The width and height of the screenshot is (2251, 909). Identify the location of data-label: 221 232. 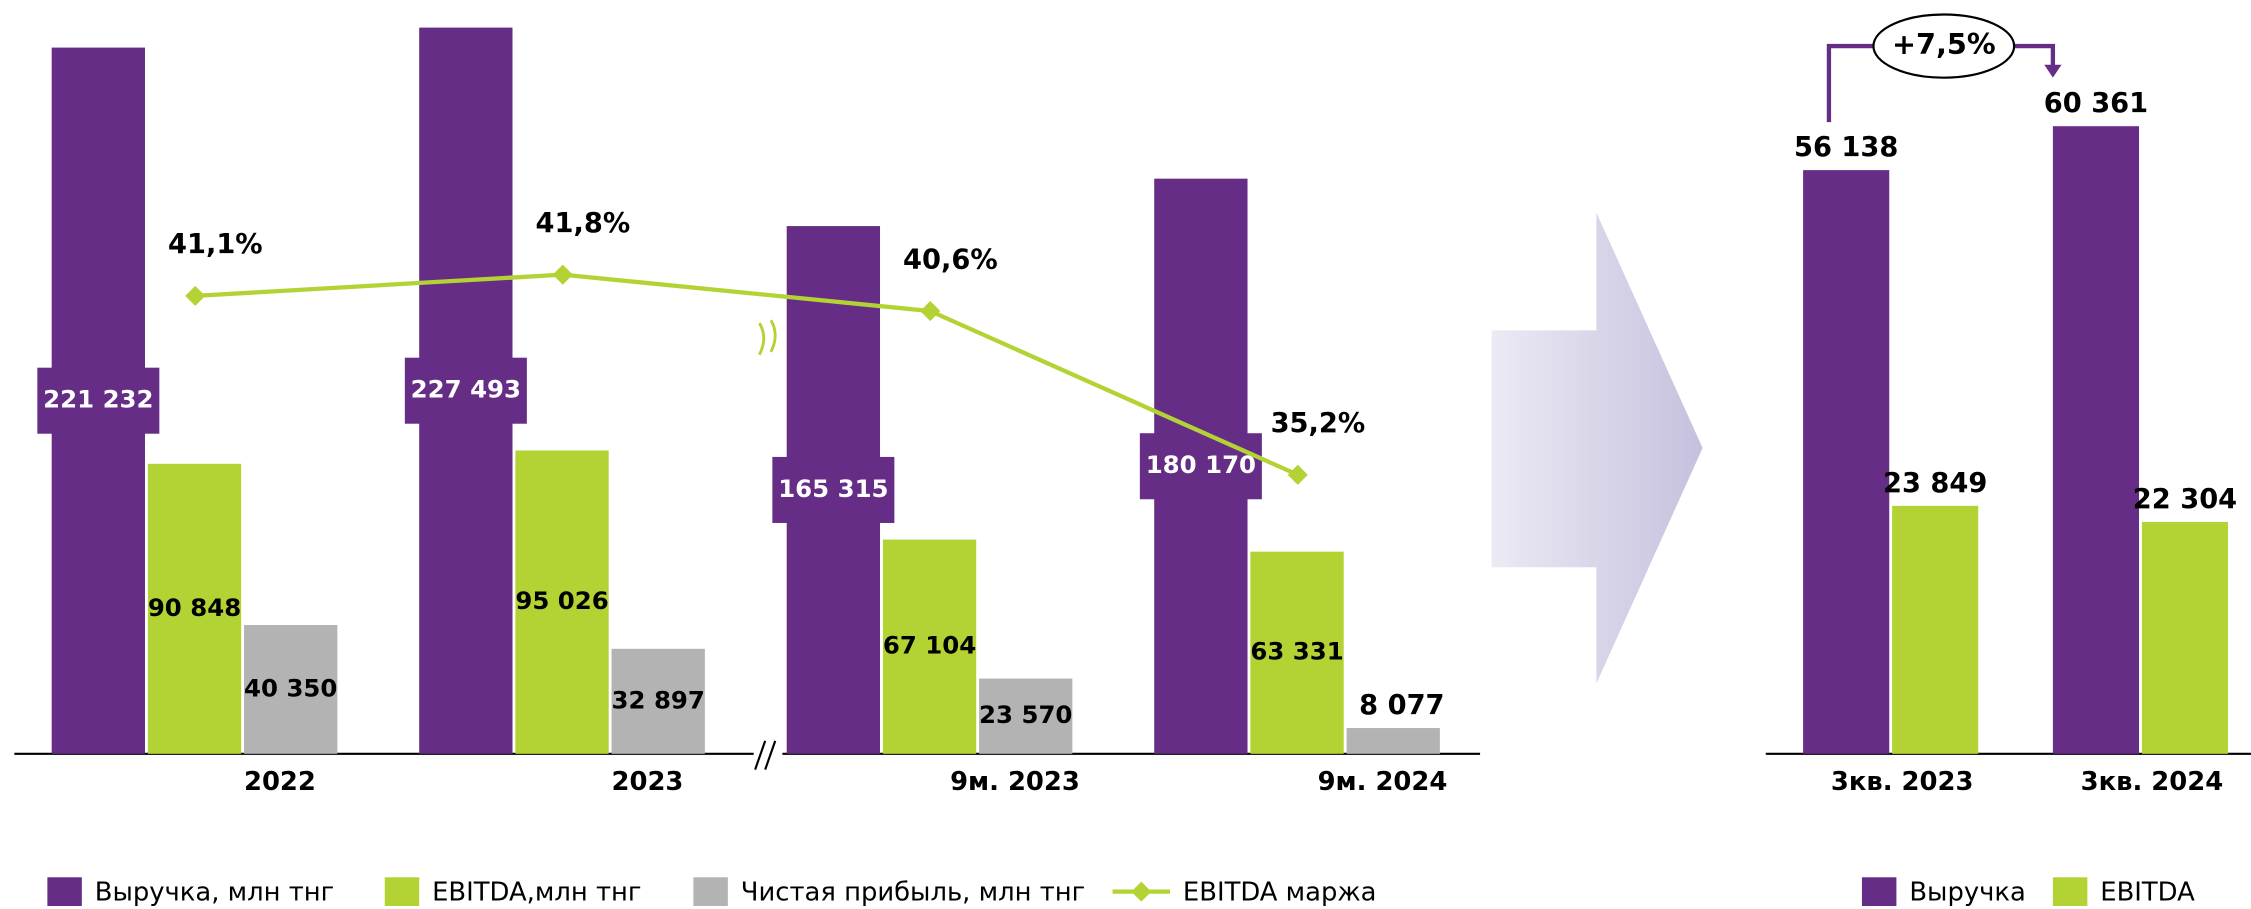
(98, 399).